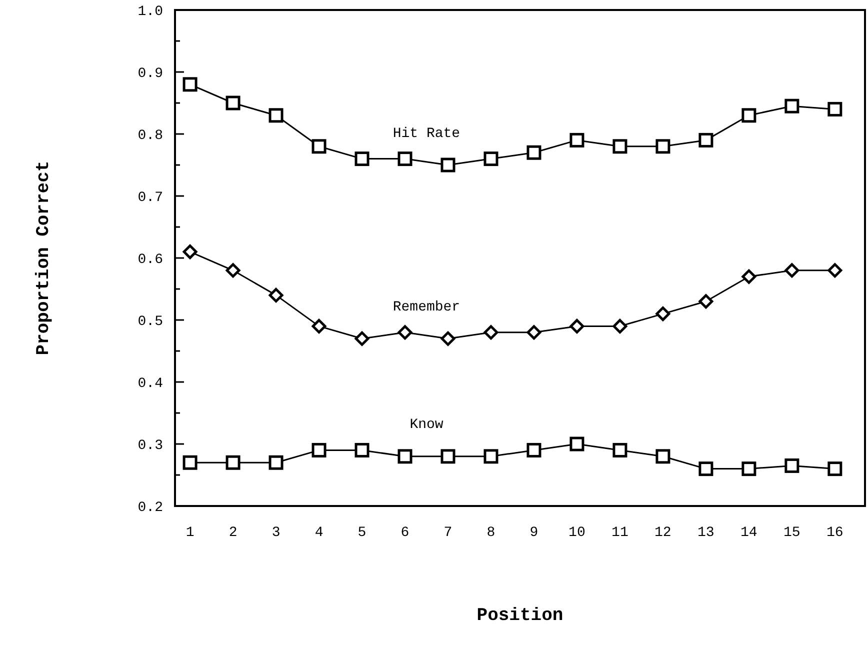 The image size is (868, 648). What do you see at coordinates (150, 508) in the screenshot?
I see `y-tick-label: 0.2` at bounding box center [150, 508].